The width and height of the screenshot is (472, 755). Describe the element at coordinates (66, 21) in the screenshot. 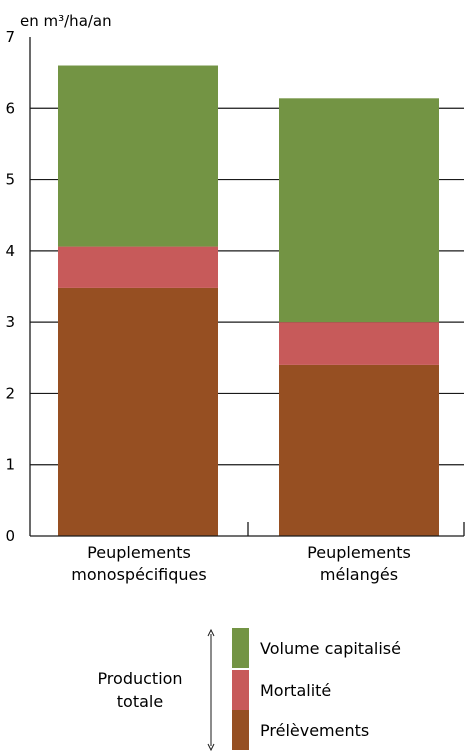

I see `y-unit-label: en m³/ha/an` at that location.